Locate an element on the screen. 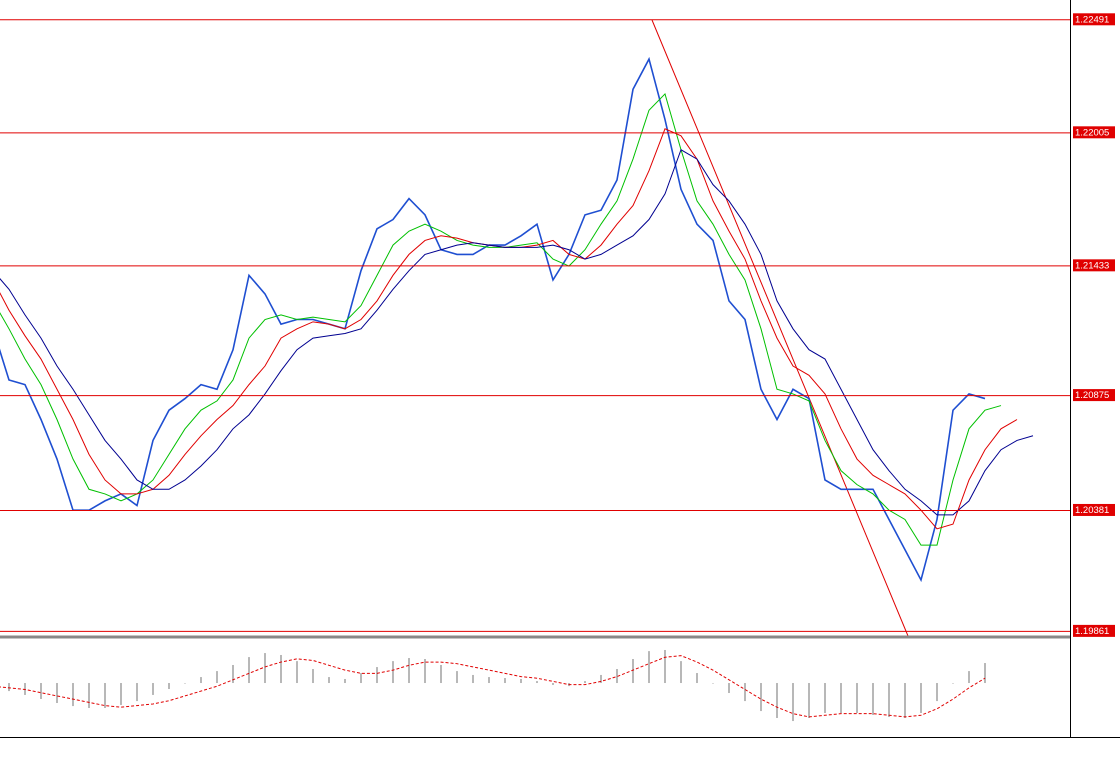 Image resolution: width=1120 pixels, height=758 pixels. level-label: 1.20875 is located at coordinates (1092, 395).